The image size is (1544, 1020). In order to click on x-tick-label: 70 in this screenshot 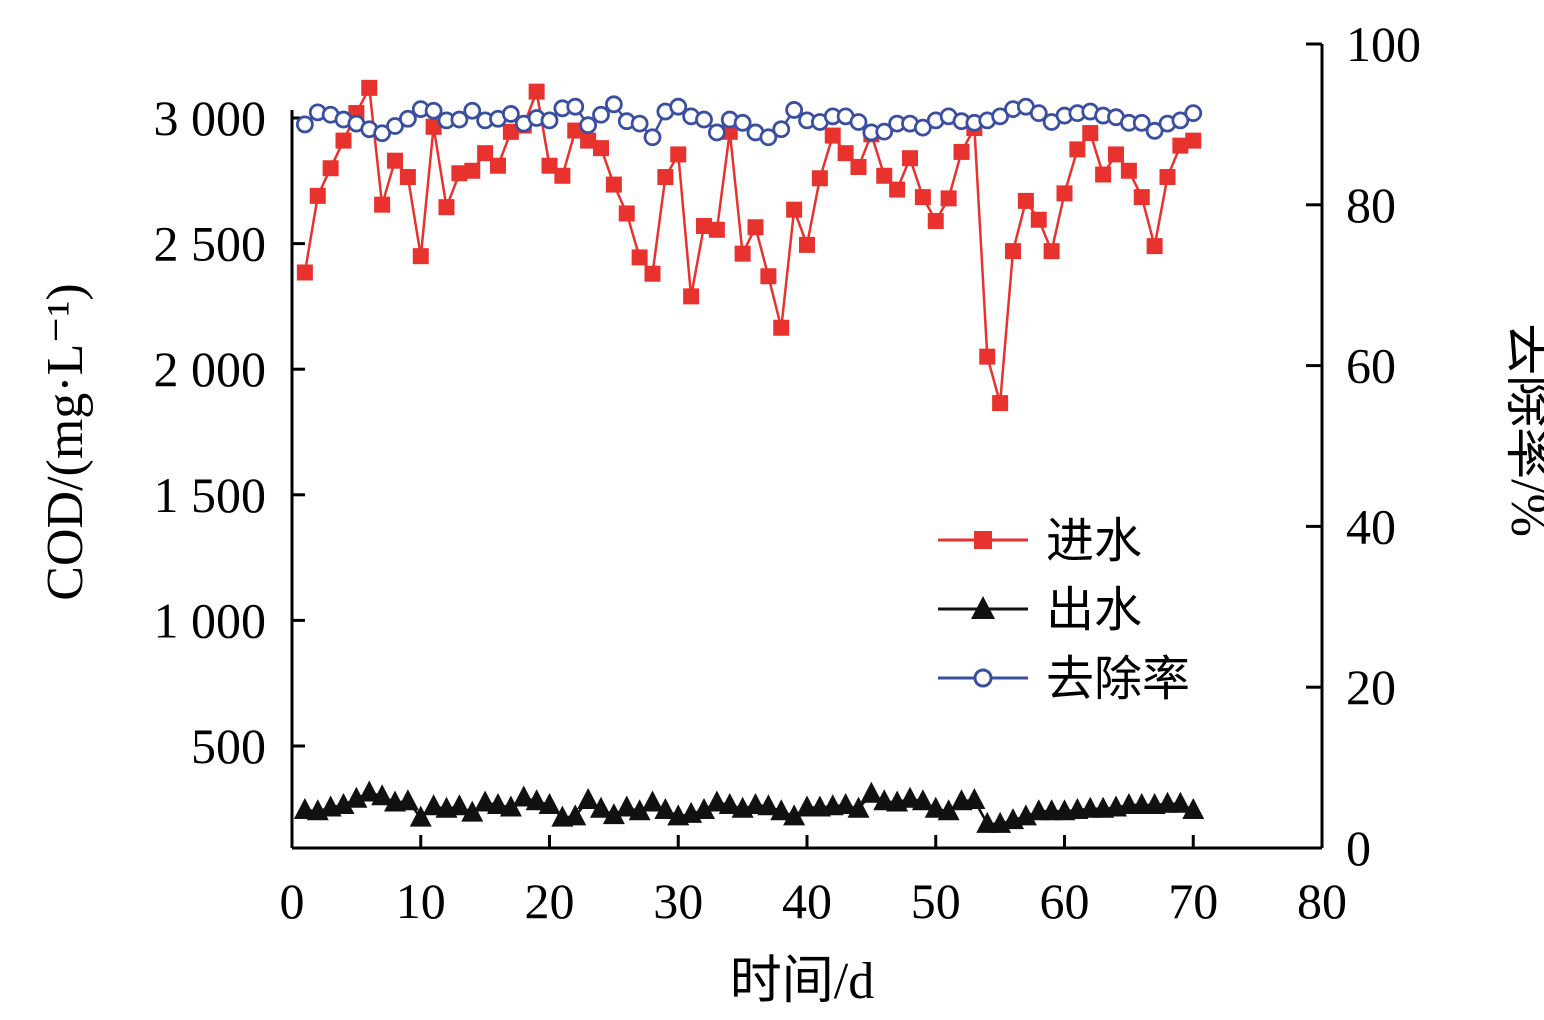, I will do `click(1193, 901)`.